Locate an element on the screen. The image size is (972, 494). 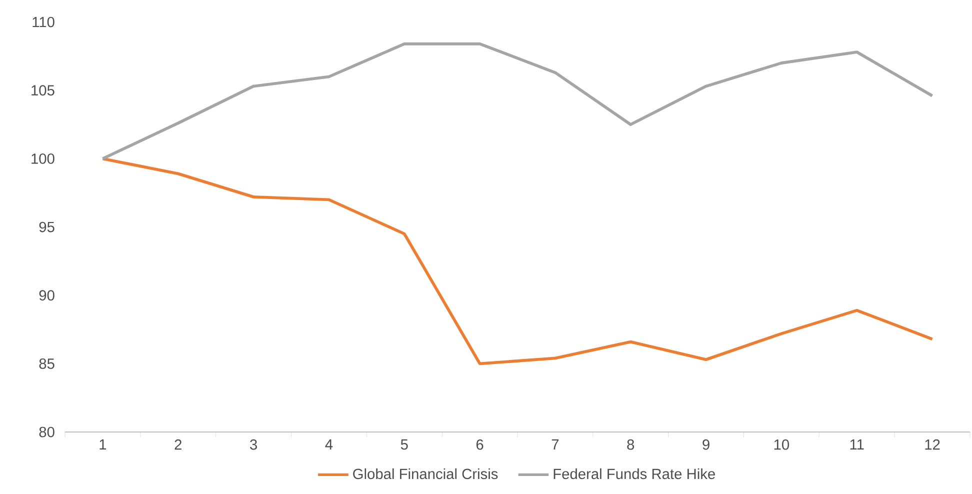
x-tick-label: 7 is located at coordinates (555, 444).